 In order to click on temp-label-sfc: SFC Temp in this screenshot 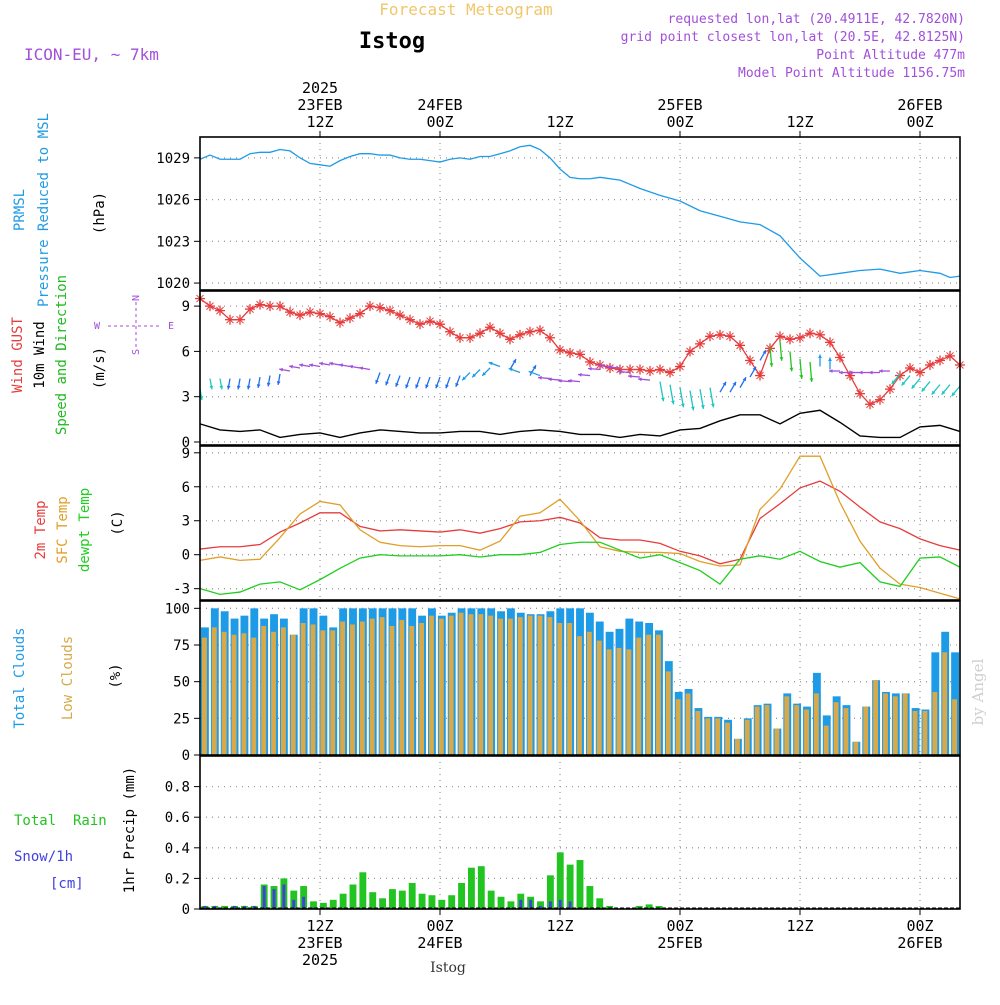, I will do `click(63, 529)`.